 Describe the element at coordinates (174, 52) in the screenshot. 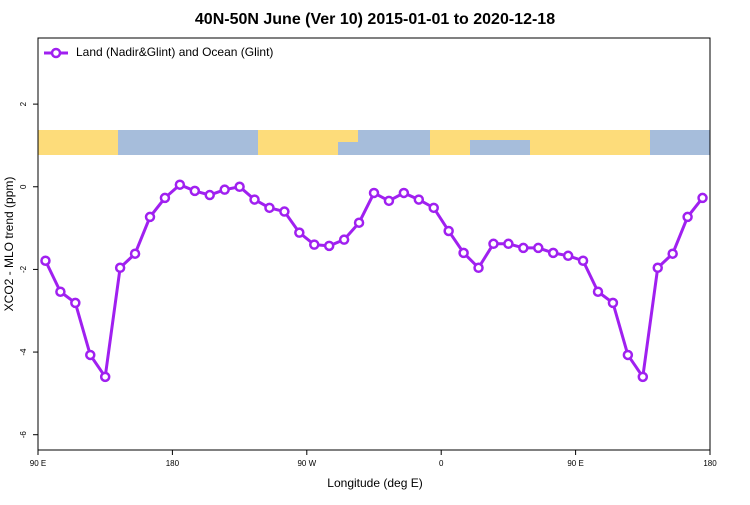

I see `legend-label: Land (Nadir&Glint) and Ocean (Glint)` at that location.